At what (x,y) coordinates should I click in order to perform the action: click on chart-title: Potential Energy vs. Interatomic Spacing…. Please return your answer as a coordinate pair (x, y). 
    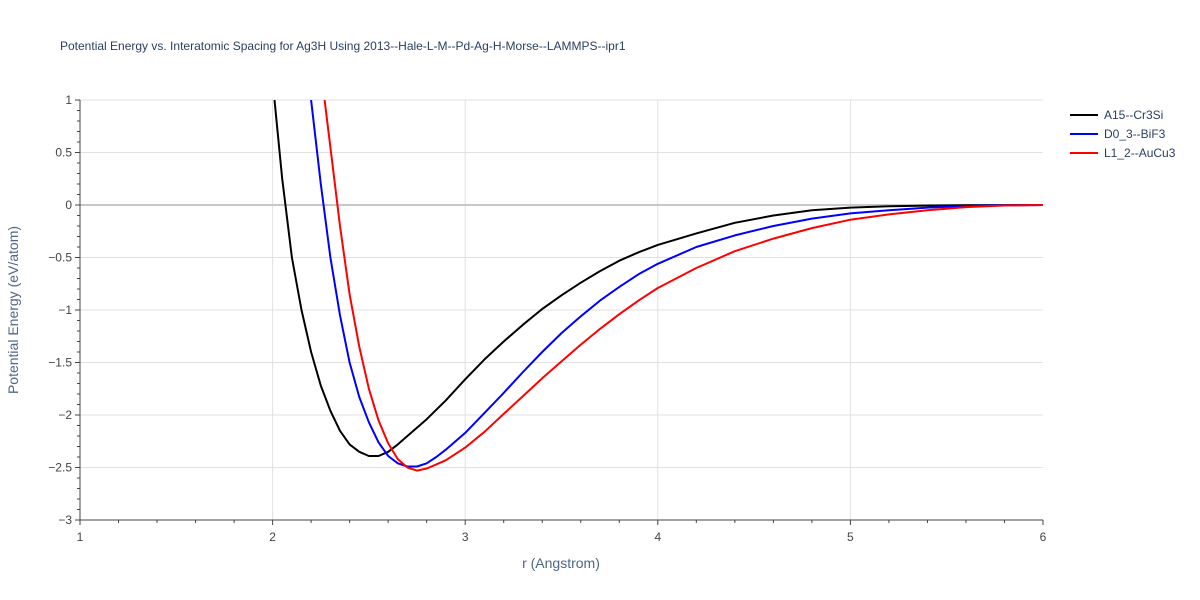
    Looking at the image, I should click on (343, 46).